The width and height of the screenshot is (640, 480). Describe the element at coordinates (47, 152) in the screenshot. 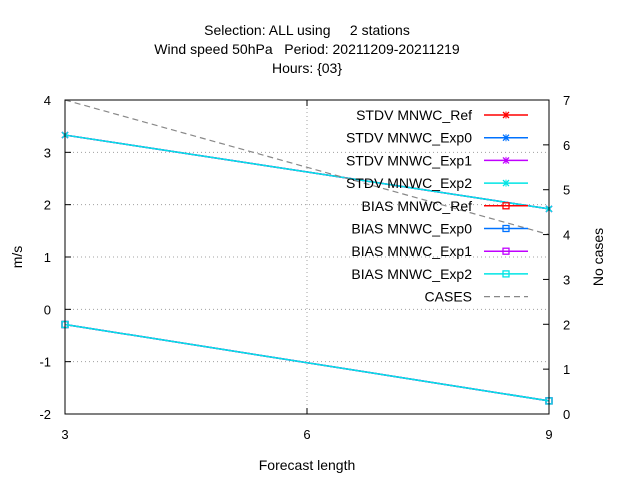

I see `y-tick-label: 3` at that location.